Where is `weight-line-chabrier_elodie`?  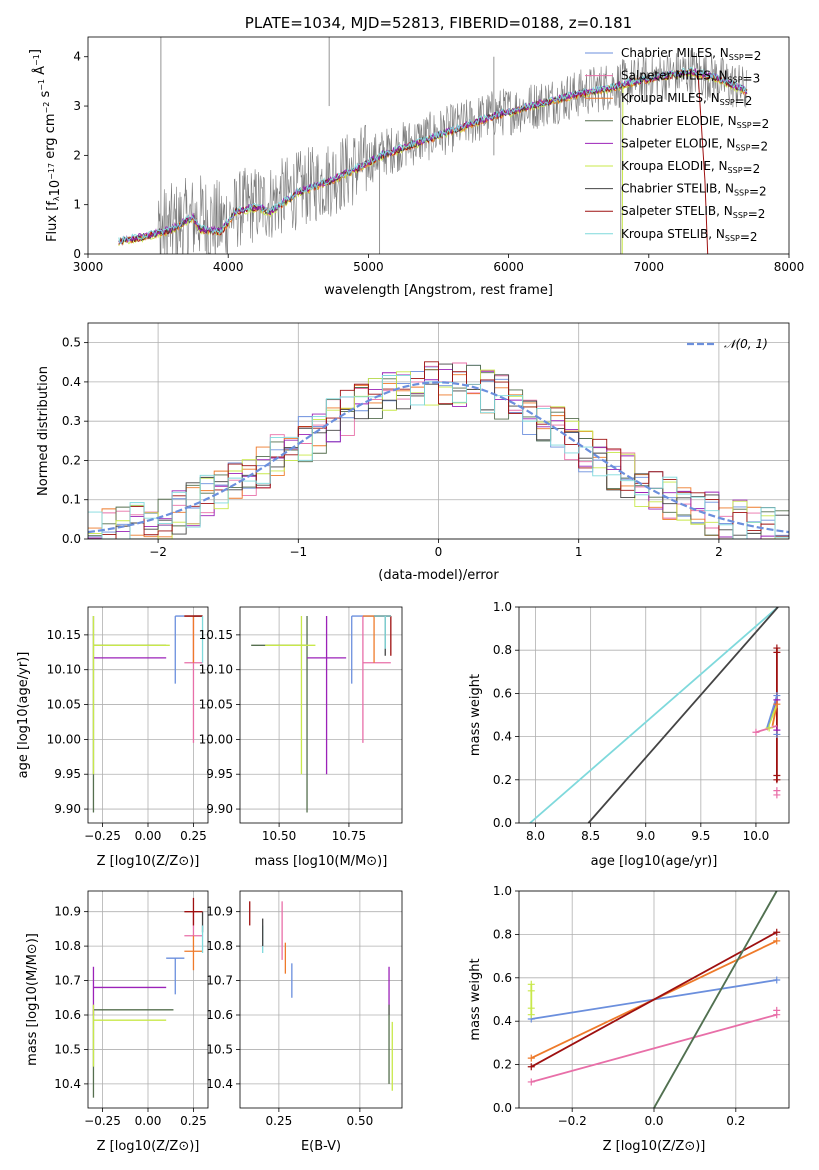
weight-line-chabrier_elodie is located at coordinates (715, 999).